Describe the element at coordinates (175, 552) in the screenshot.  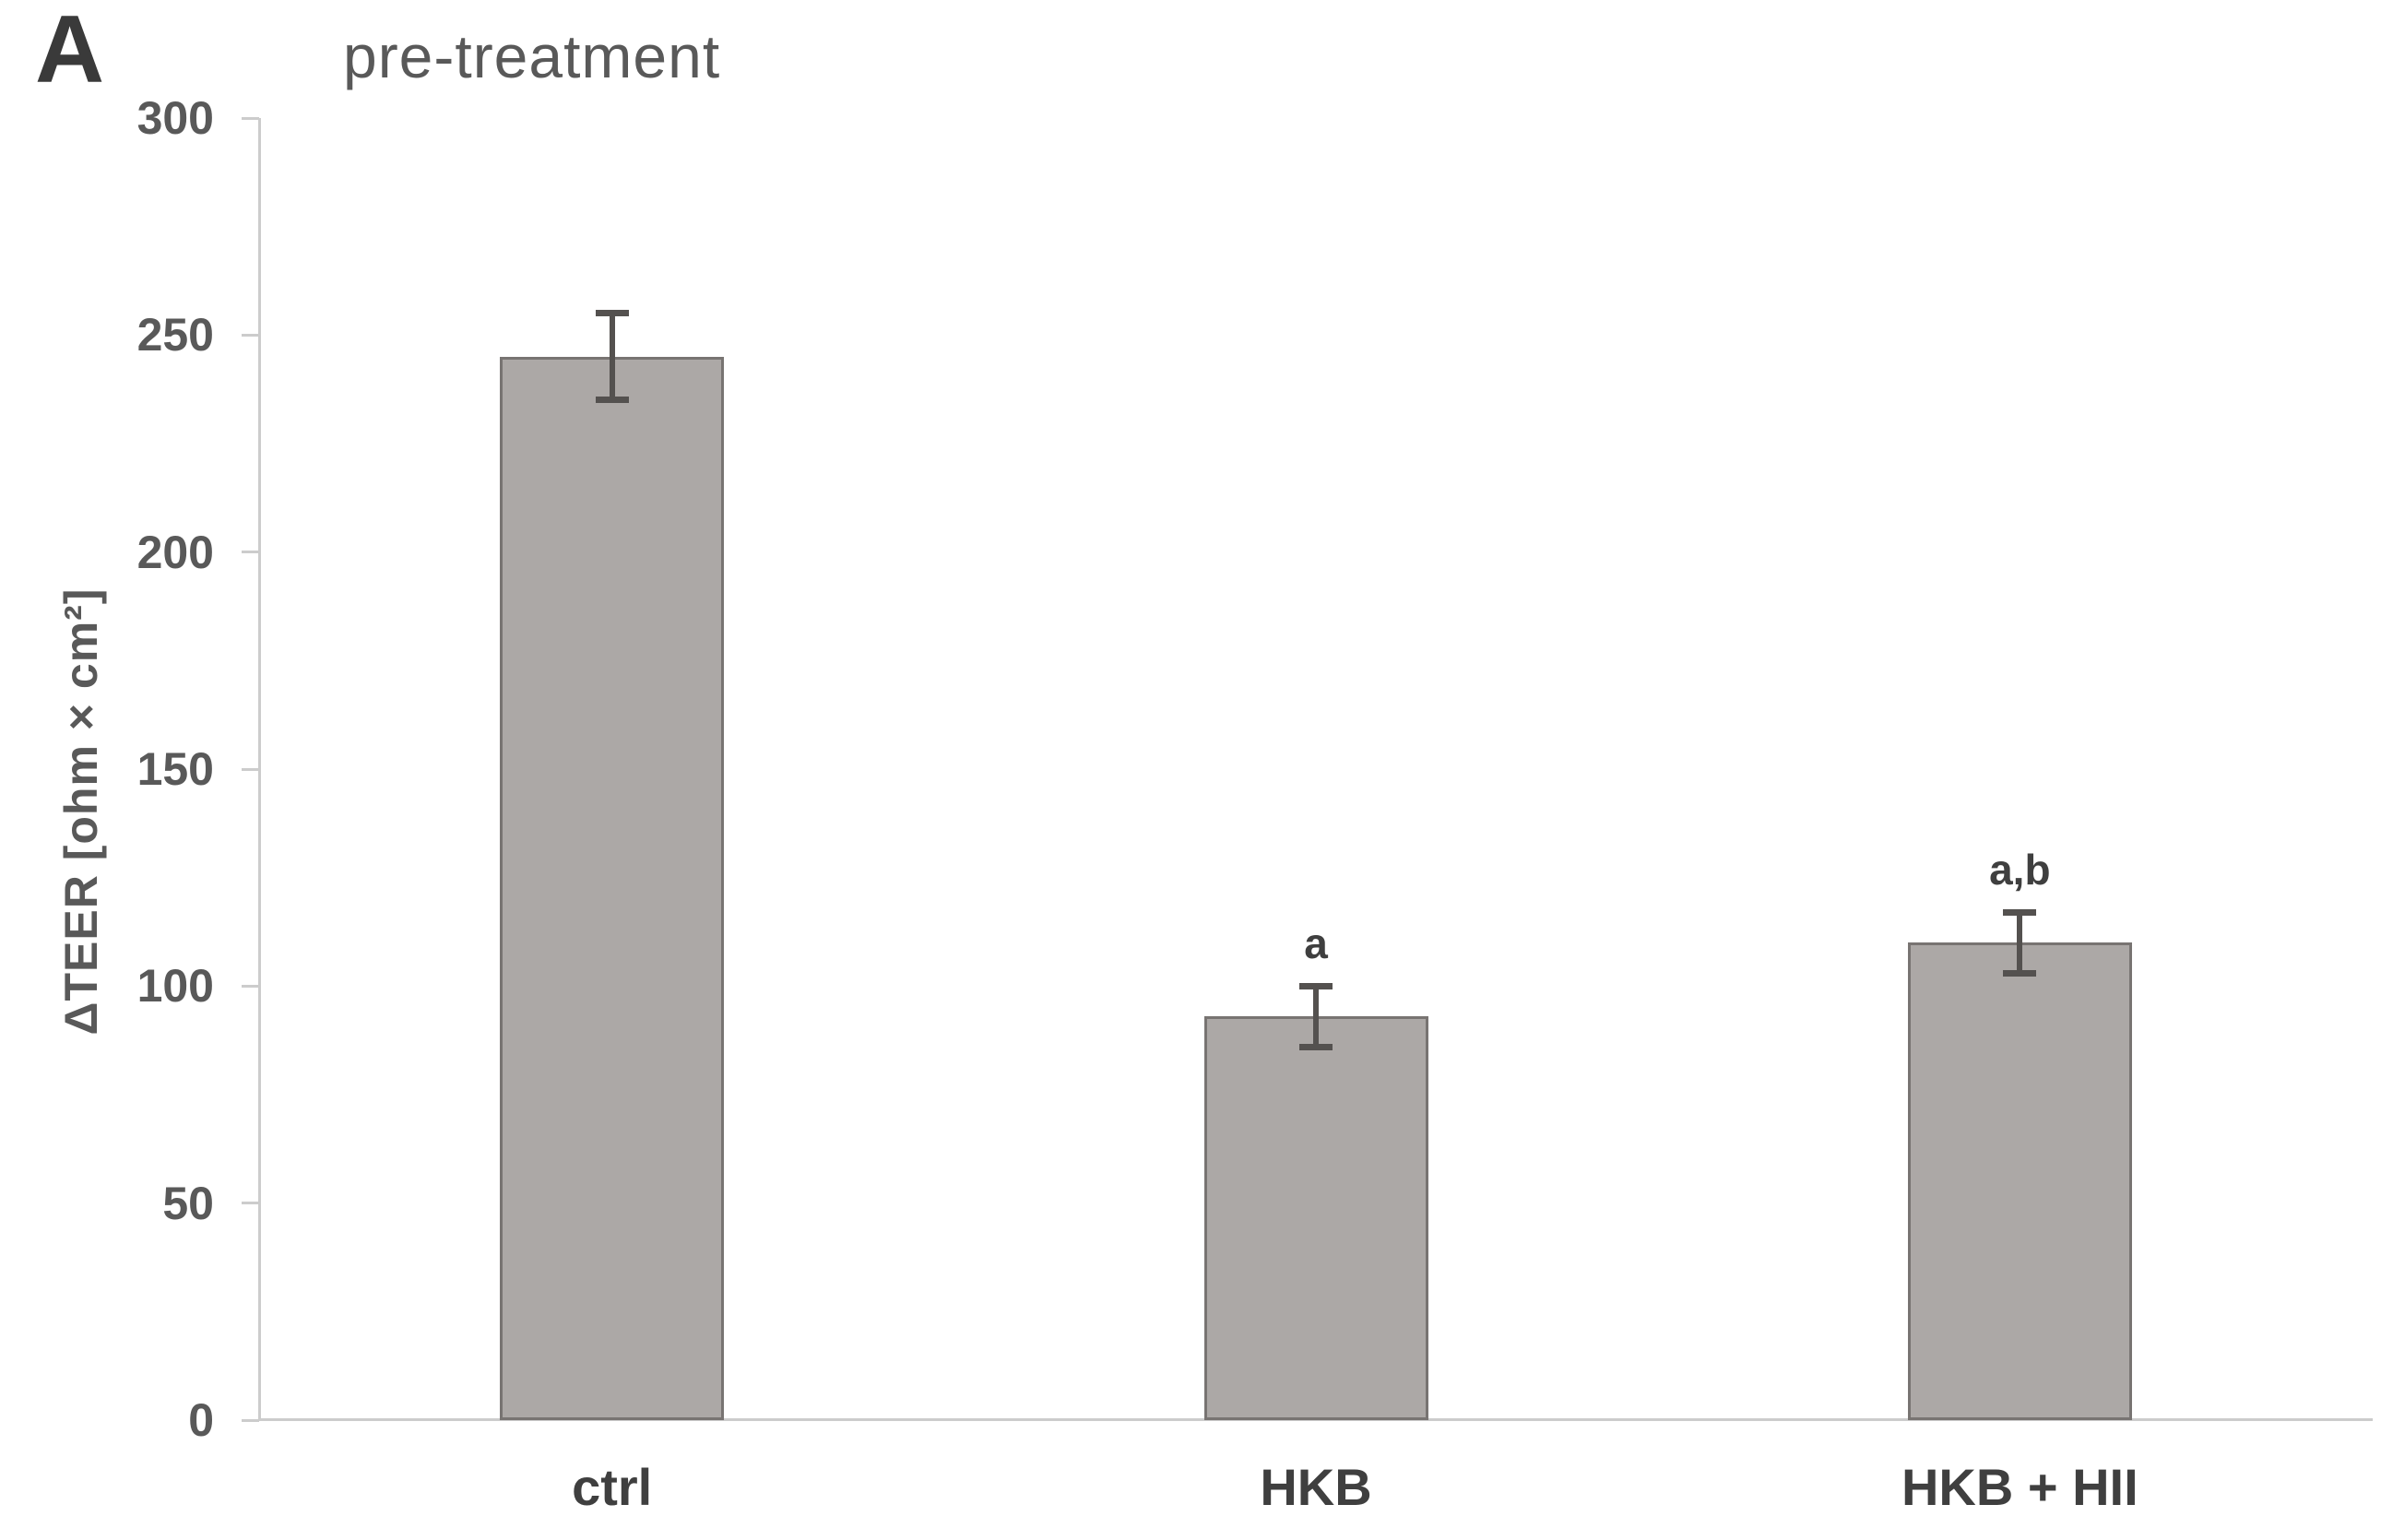
I see `y-tick-label: 200` at that location.